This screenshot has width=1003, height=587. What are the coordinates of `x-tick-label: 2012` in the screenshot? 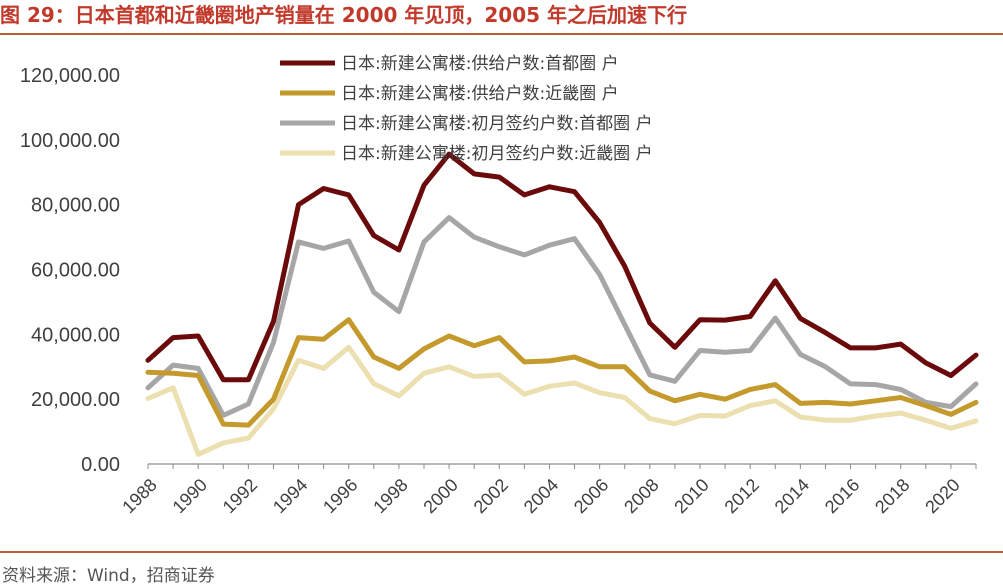 It's located at (742, 496).